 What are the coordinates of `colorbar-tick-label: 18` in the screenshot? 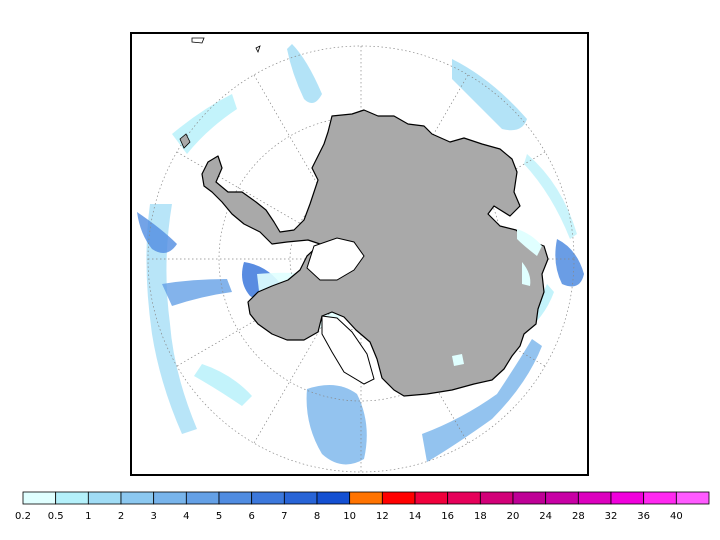 It's located at (480, 516).